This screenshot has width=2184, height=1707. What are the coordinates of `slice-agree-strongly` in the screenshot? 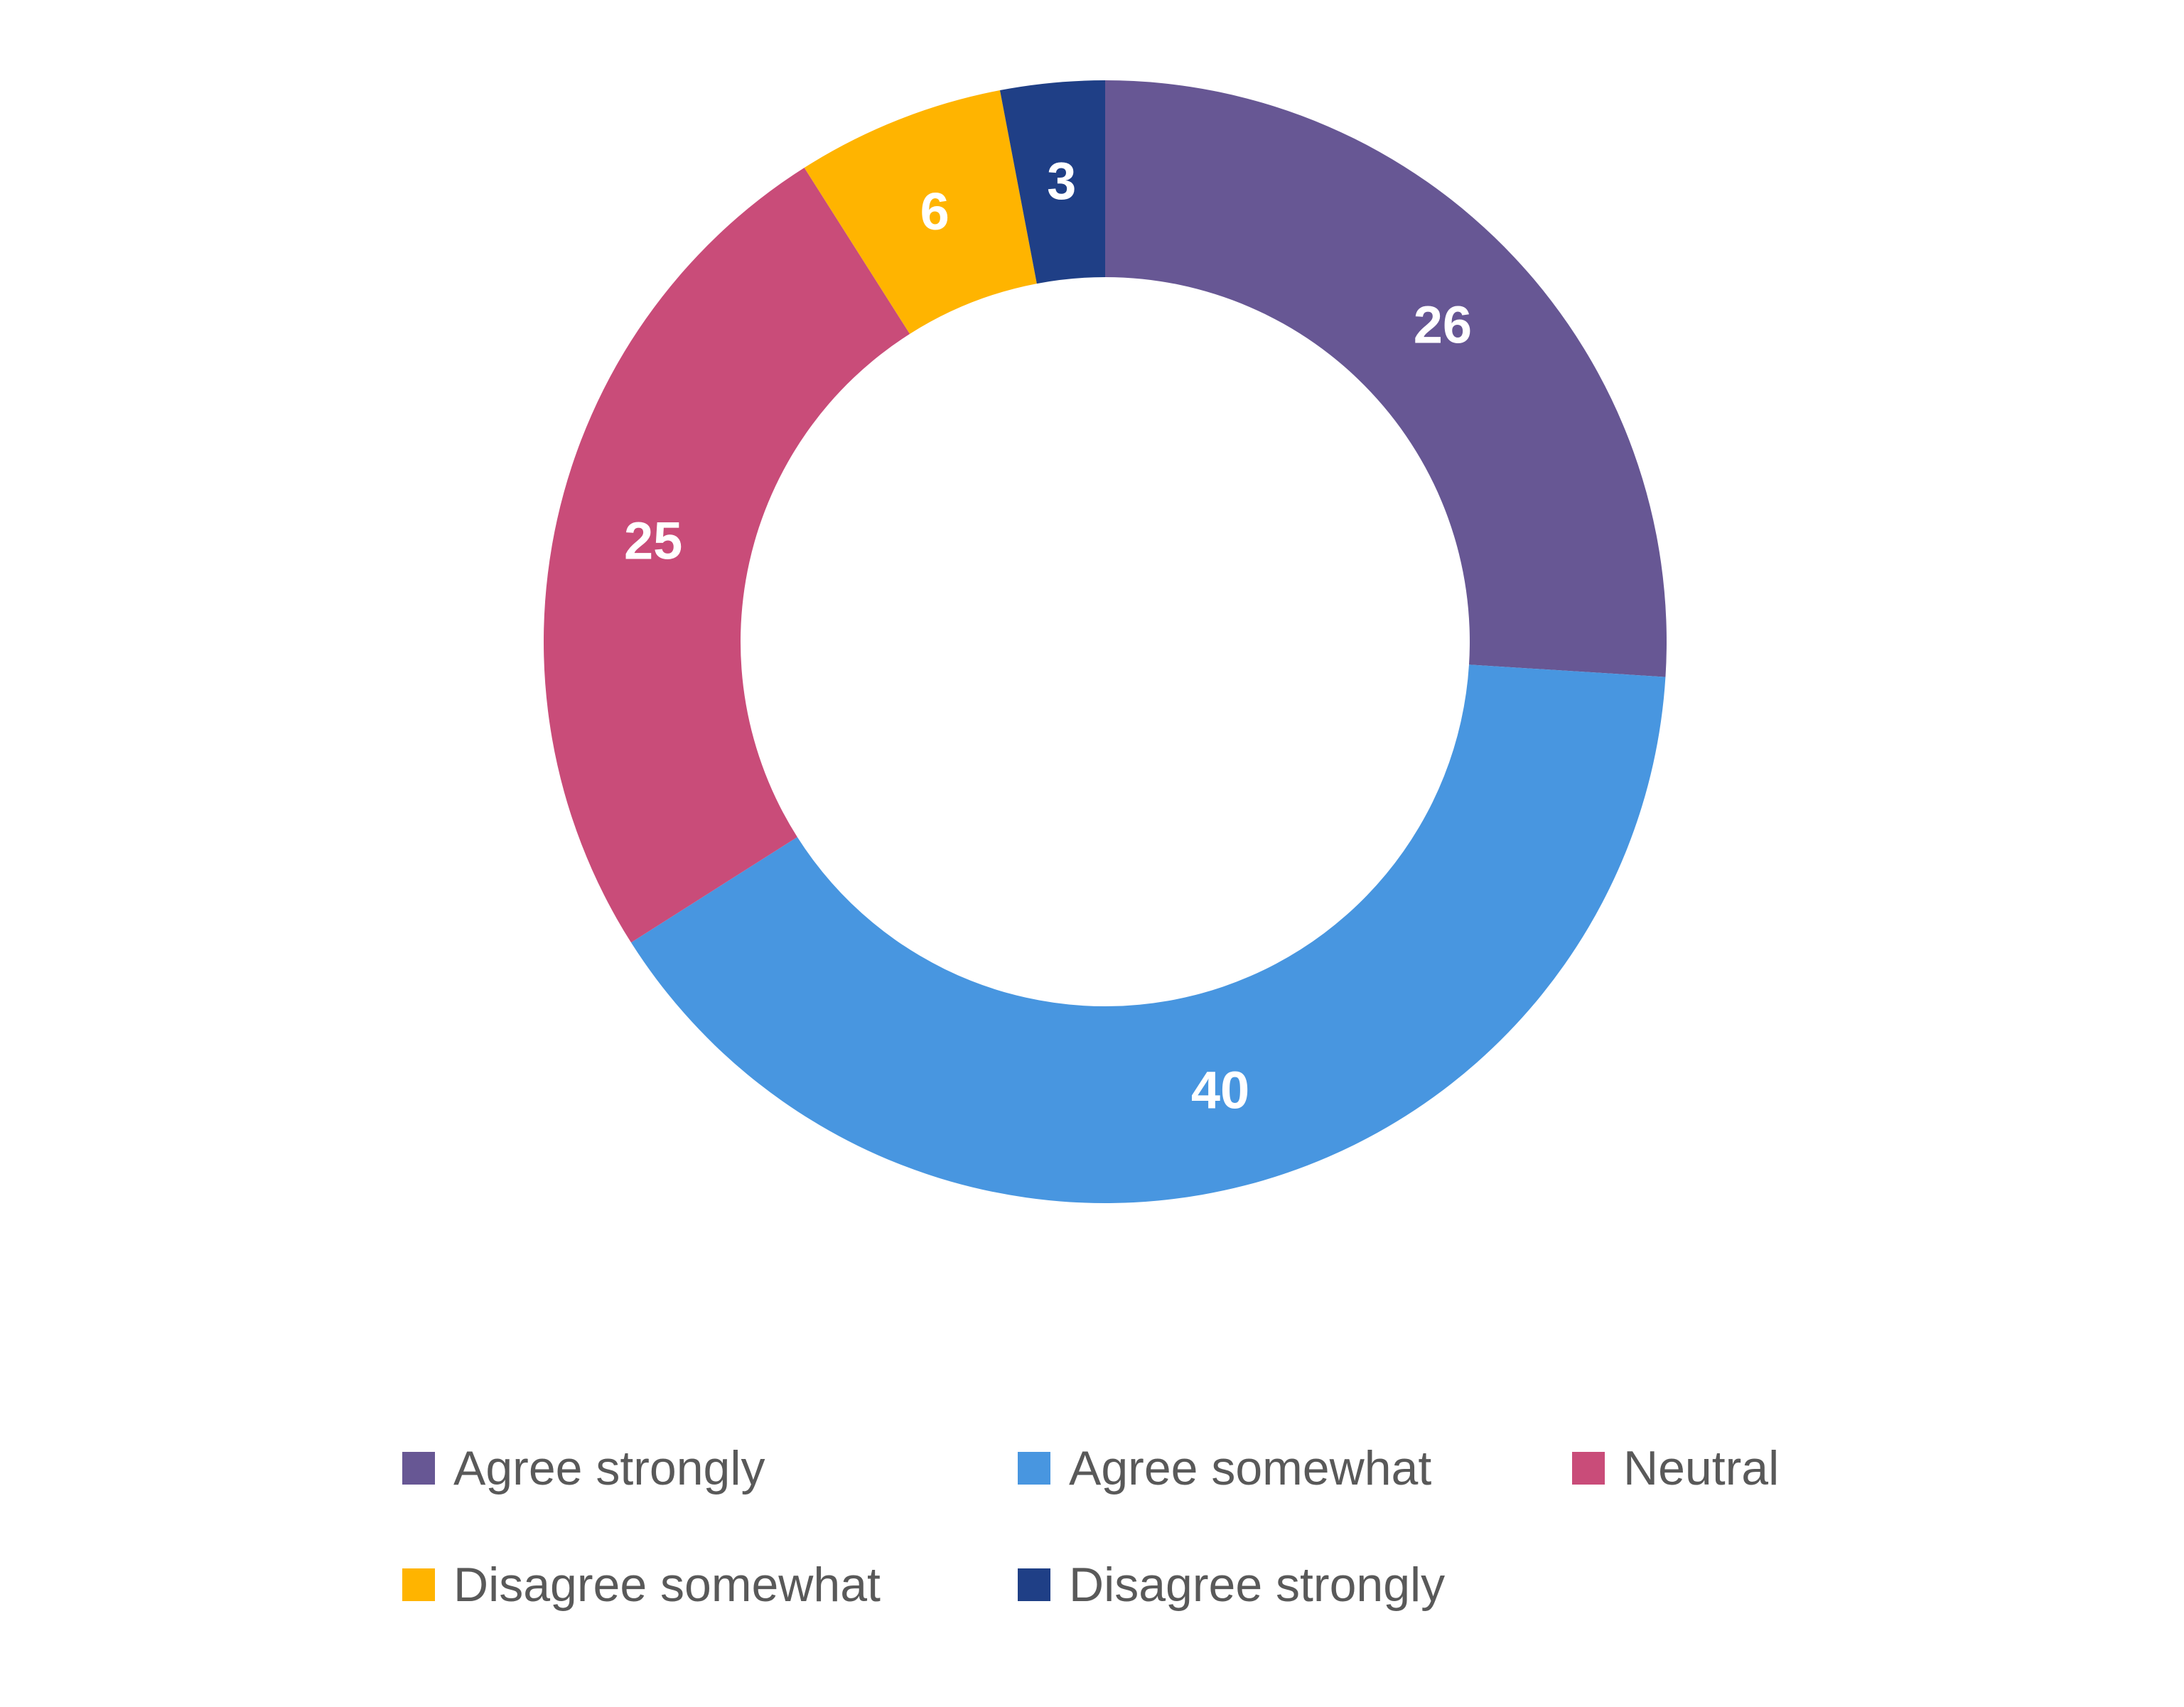 It's located at (1386, 379).